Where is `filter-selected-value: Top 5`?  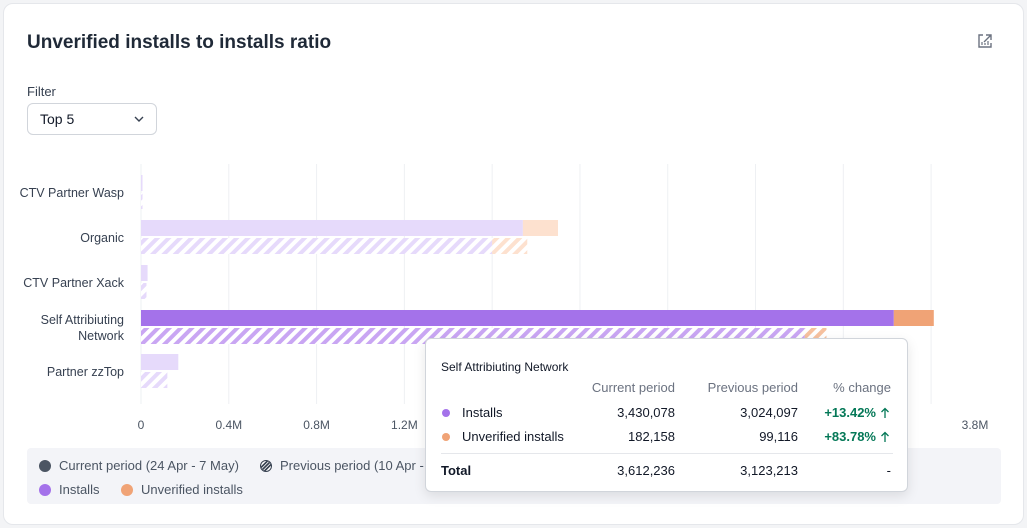
filter-selected-value: Top 5 is located at coordinates (57, 119).